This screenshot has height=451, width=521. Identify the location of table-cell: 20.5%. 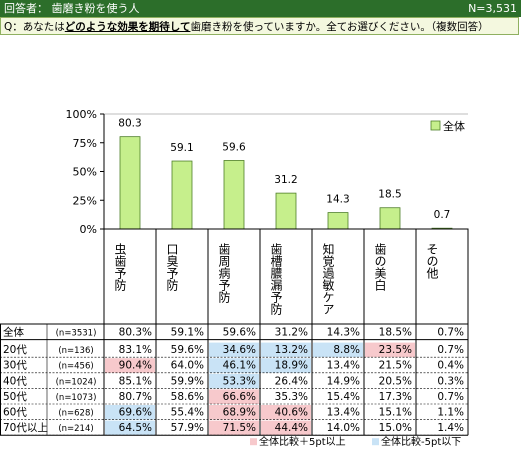
(395, 381).